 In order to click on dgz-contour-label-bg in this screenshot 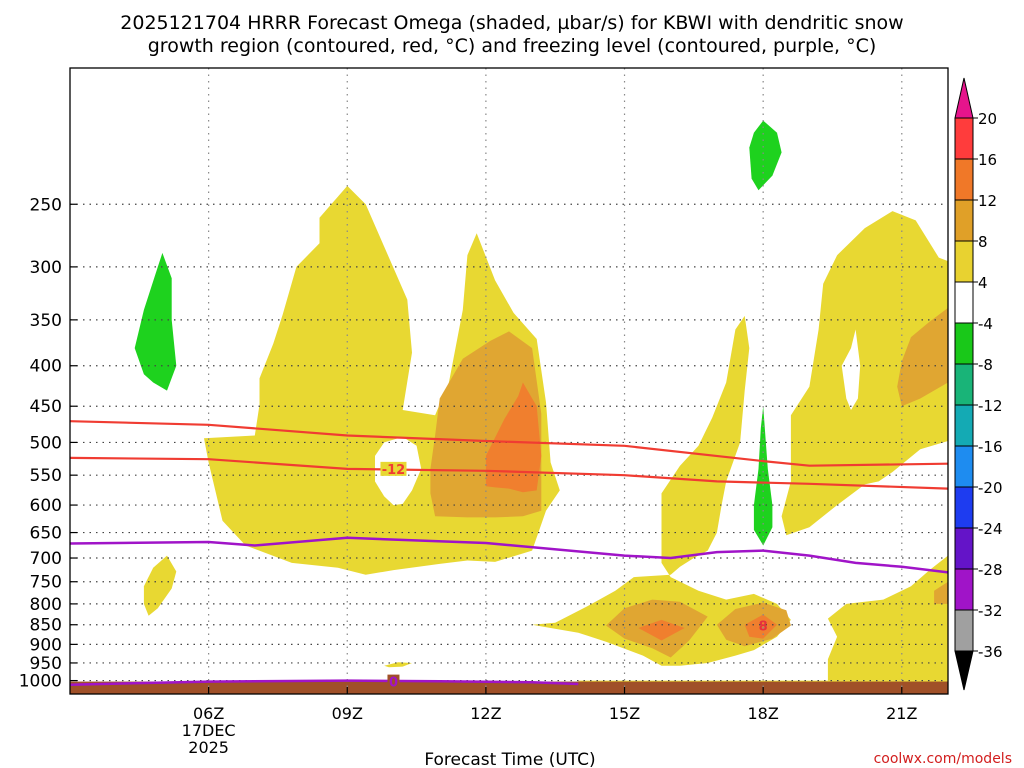, I will do `click(393, 468)`.